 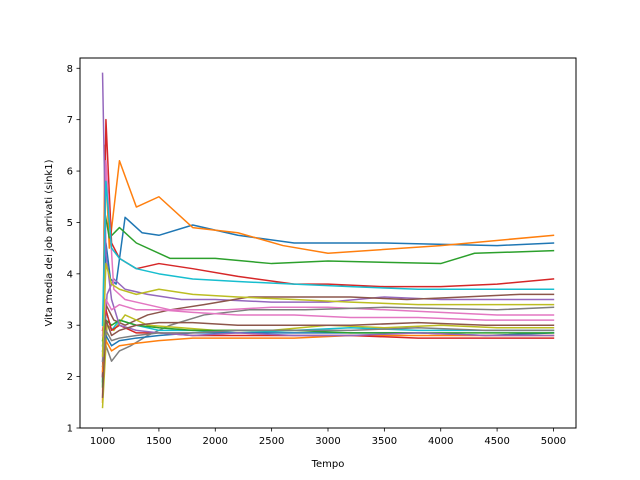 What do you see at coordinates (327, 441) in the screenshot?
I see `x-tick-label: 3000` at bounding box center [327, 441].